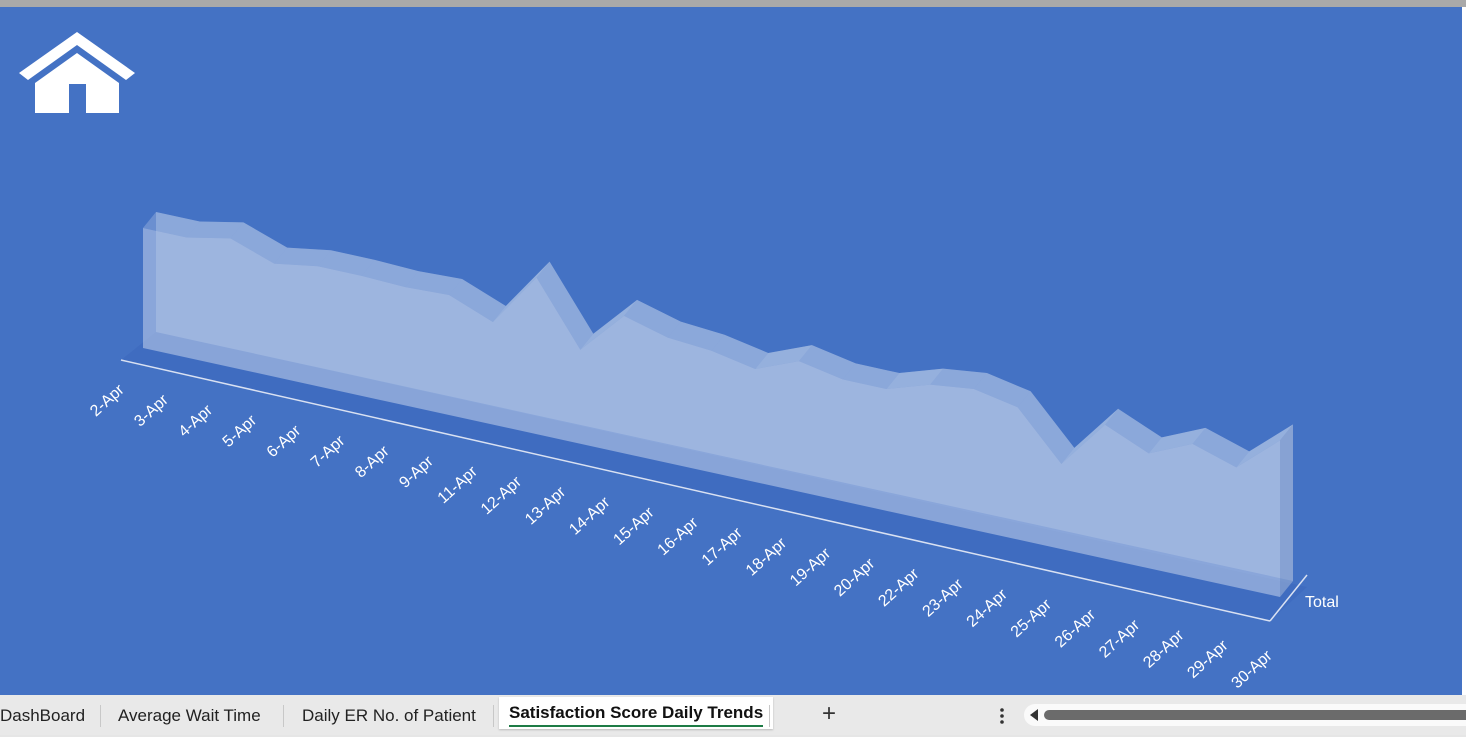  Describe the element at coordinates (546, 505) in the screenshot. I see `x-tick-label: 13-Apr` at that location.